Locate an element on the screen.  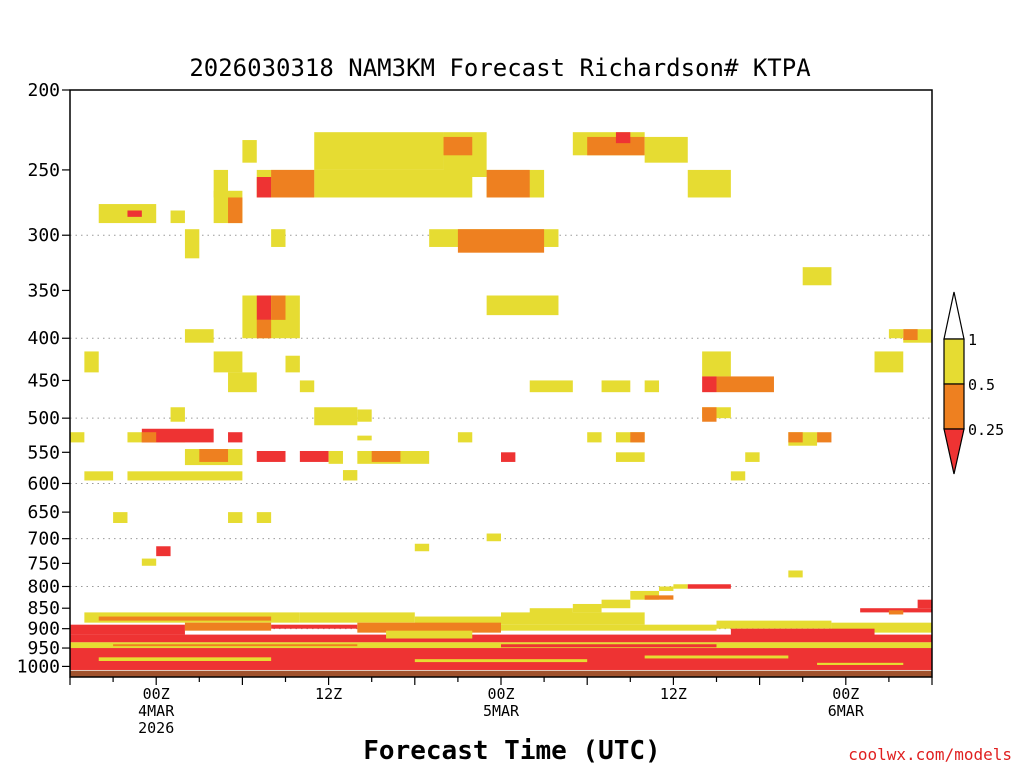
y-tick-label: 1000 is located at coordinates (38, 666).